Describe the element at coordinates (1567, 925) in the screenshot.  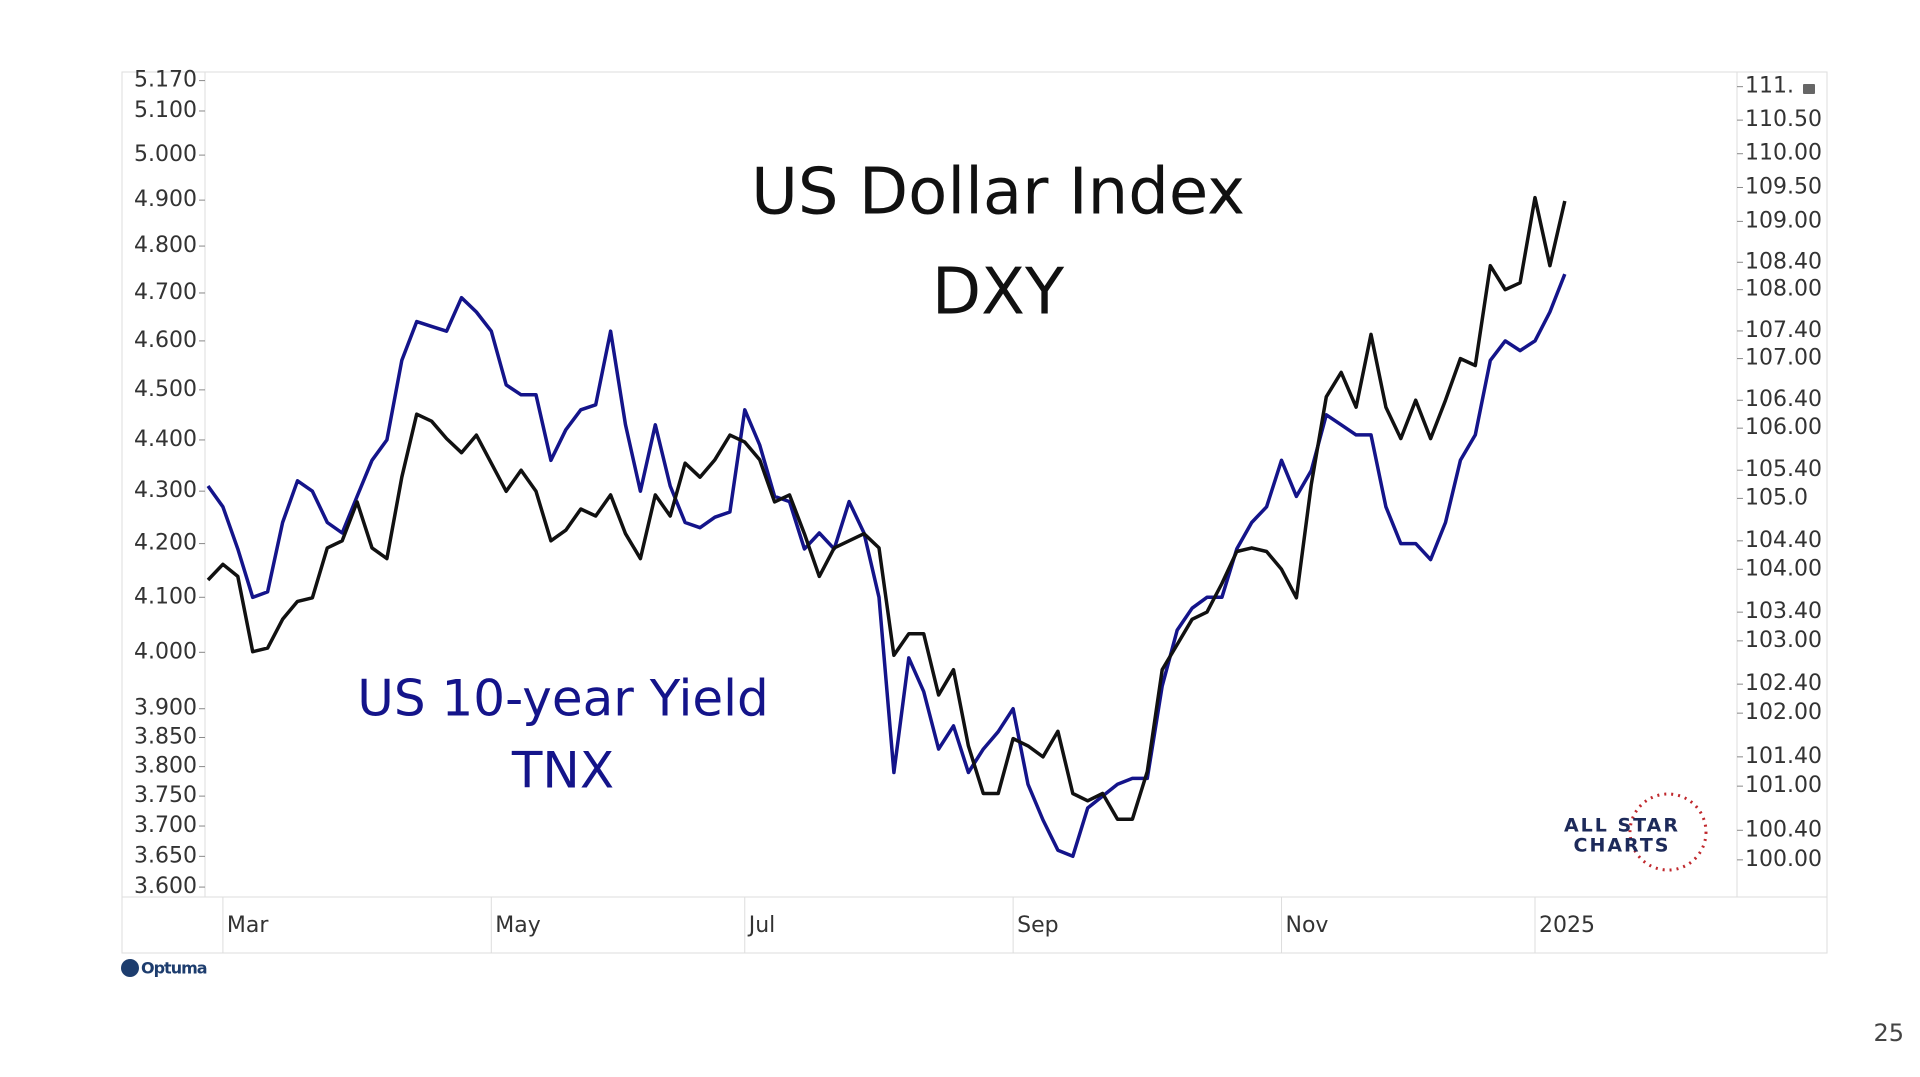
I see `x-tick-label: 2025` at that location.